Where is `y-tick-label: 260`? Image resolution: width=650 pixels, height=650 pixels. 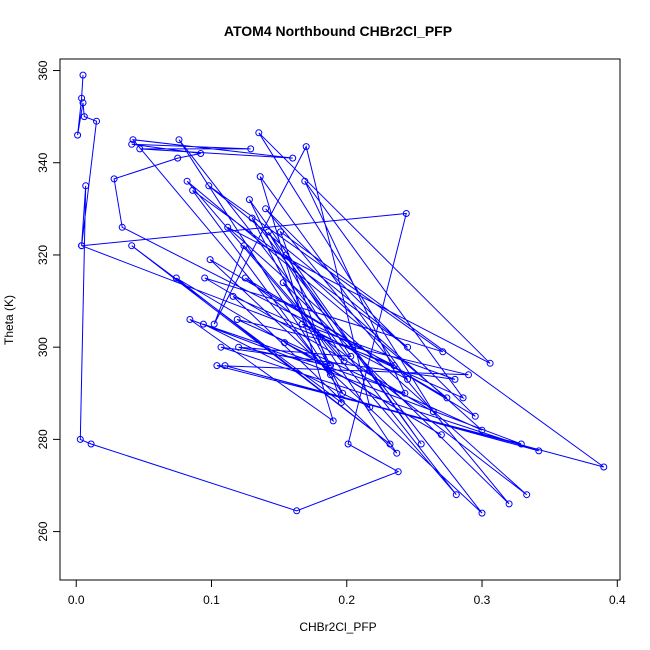 y-tick-label: 260 is located at coordinates (43, 531).